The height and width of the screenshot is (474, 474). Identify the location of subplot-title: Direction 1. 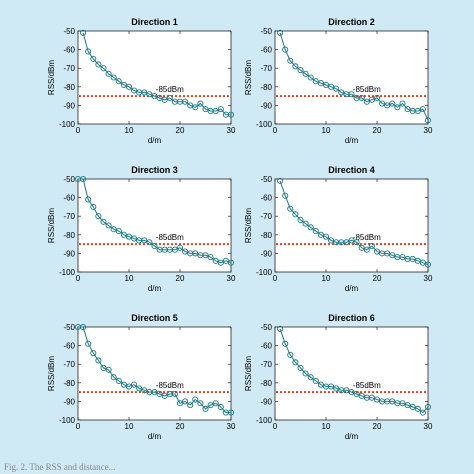
(154, 22).